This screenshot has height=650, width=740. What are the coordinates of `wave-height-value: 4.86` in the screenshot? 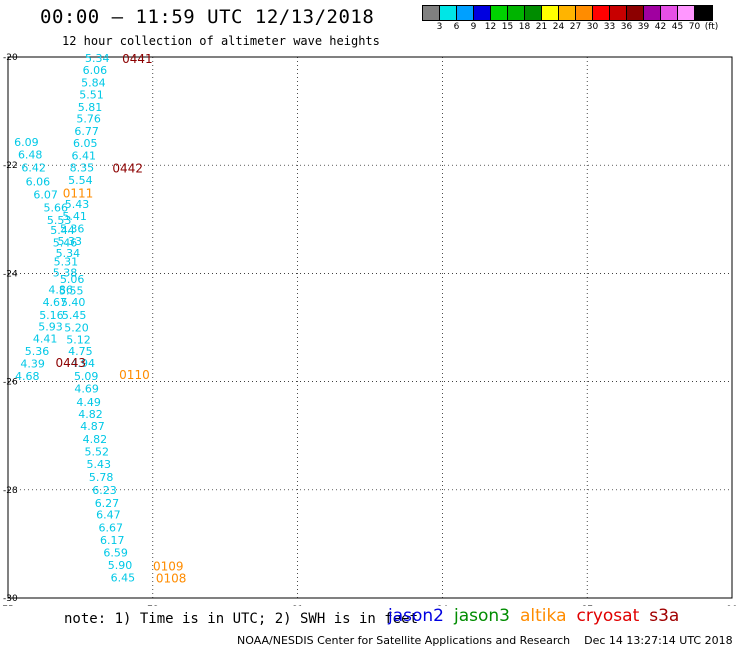 It's located at (60, 290).